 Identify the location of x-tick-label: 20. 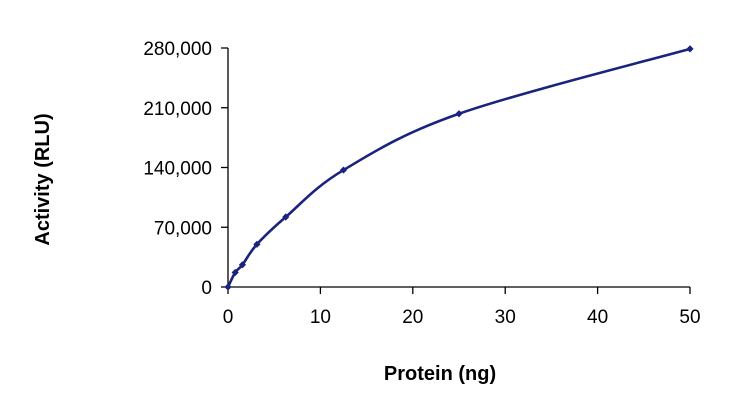
(412, 317).